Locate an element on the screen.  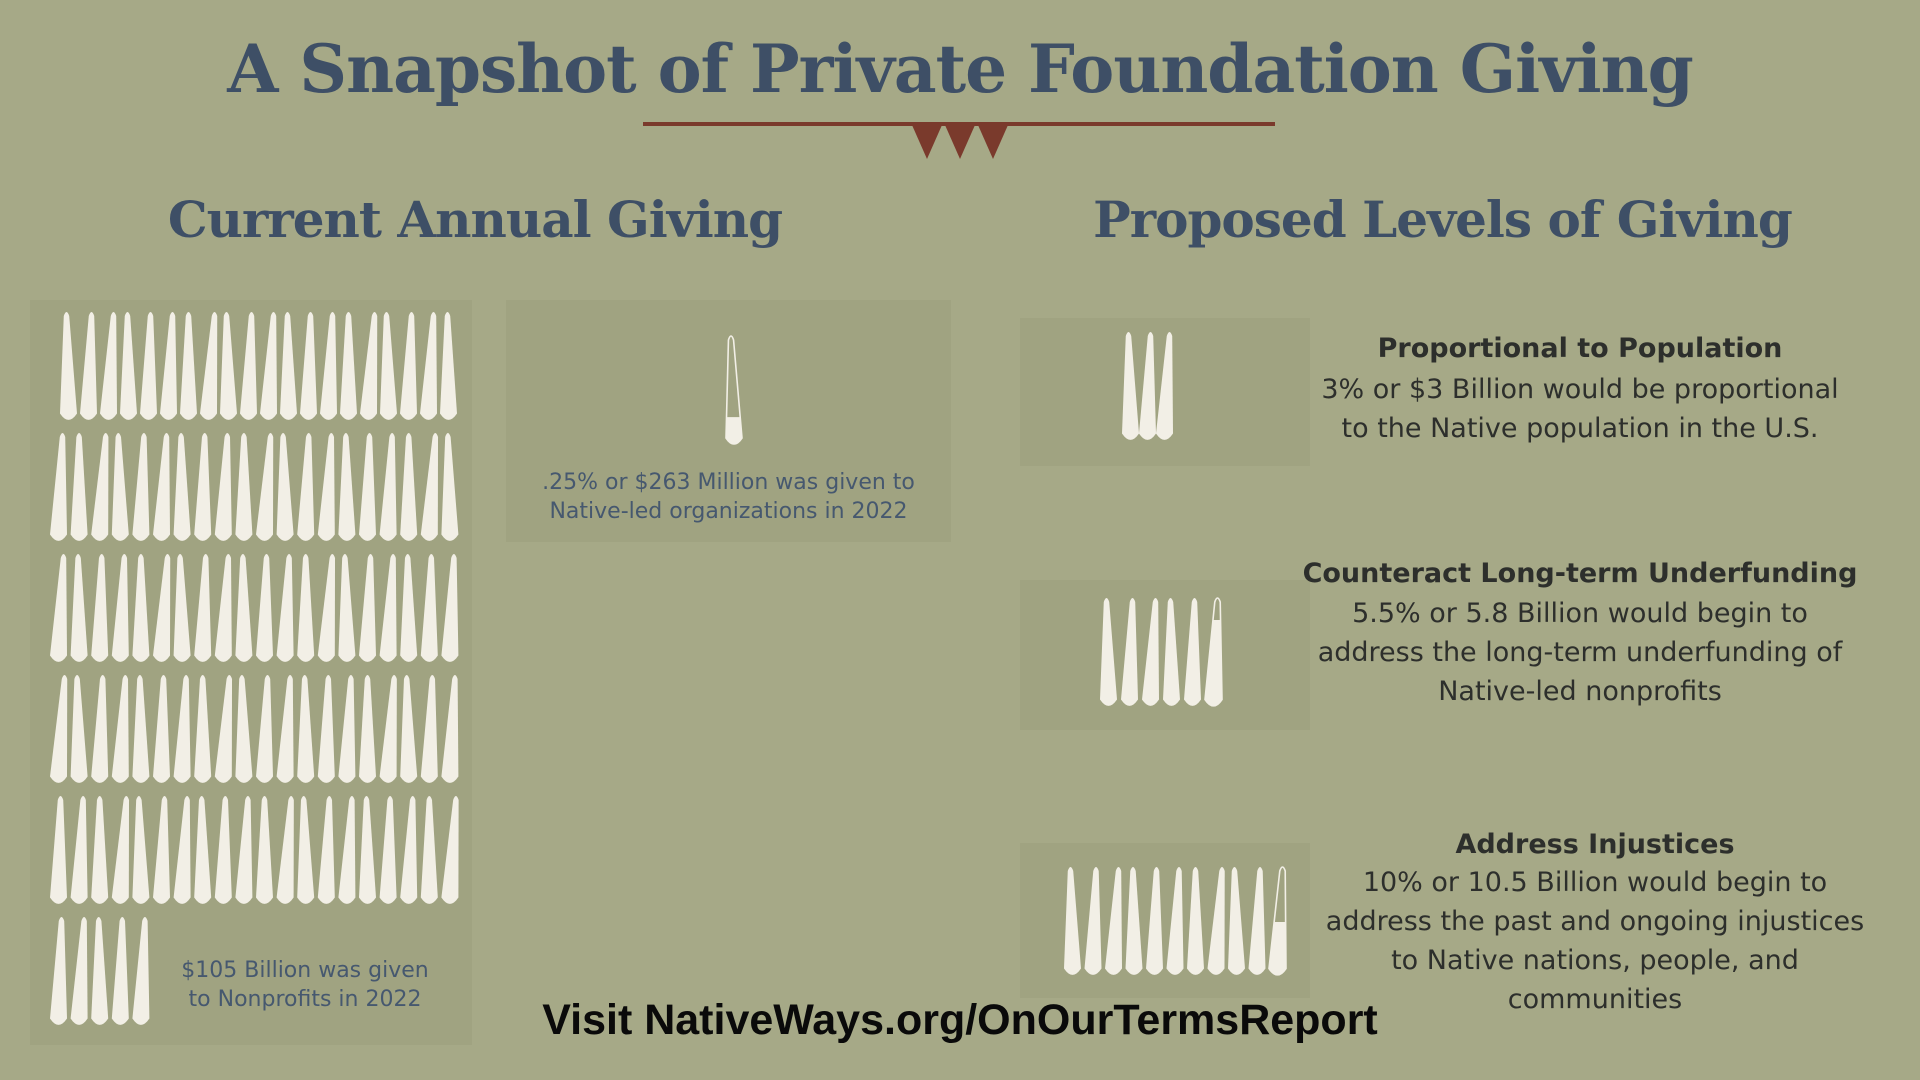
underfunding-line-3: Native-led nonprofits is located at coordinates (1580, 691).